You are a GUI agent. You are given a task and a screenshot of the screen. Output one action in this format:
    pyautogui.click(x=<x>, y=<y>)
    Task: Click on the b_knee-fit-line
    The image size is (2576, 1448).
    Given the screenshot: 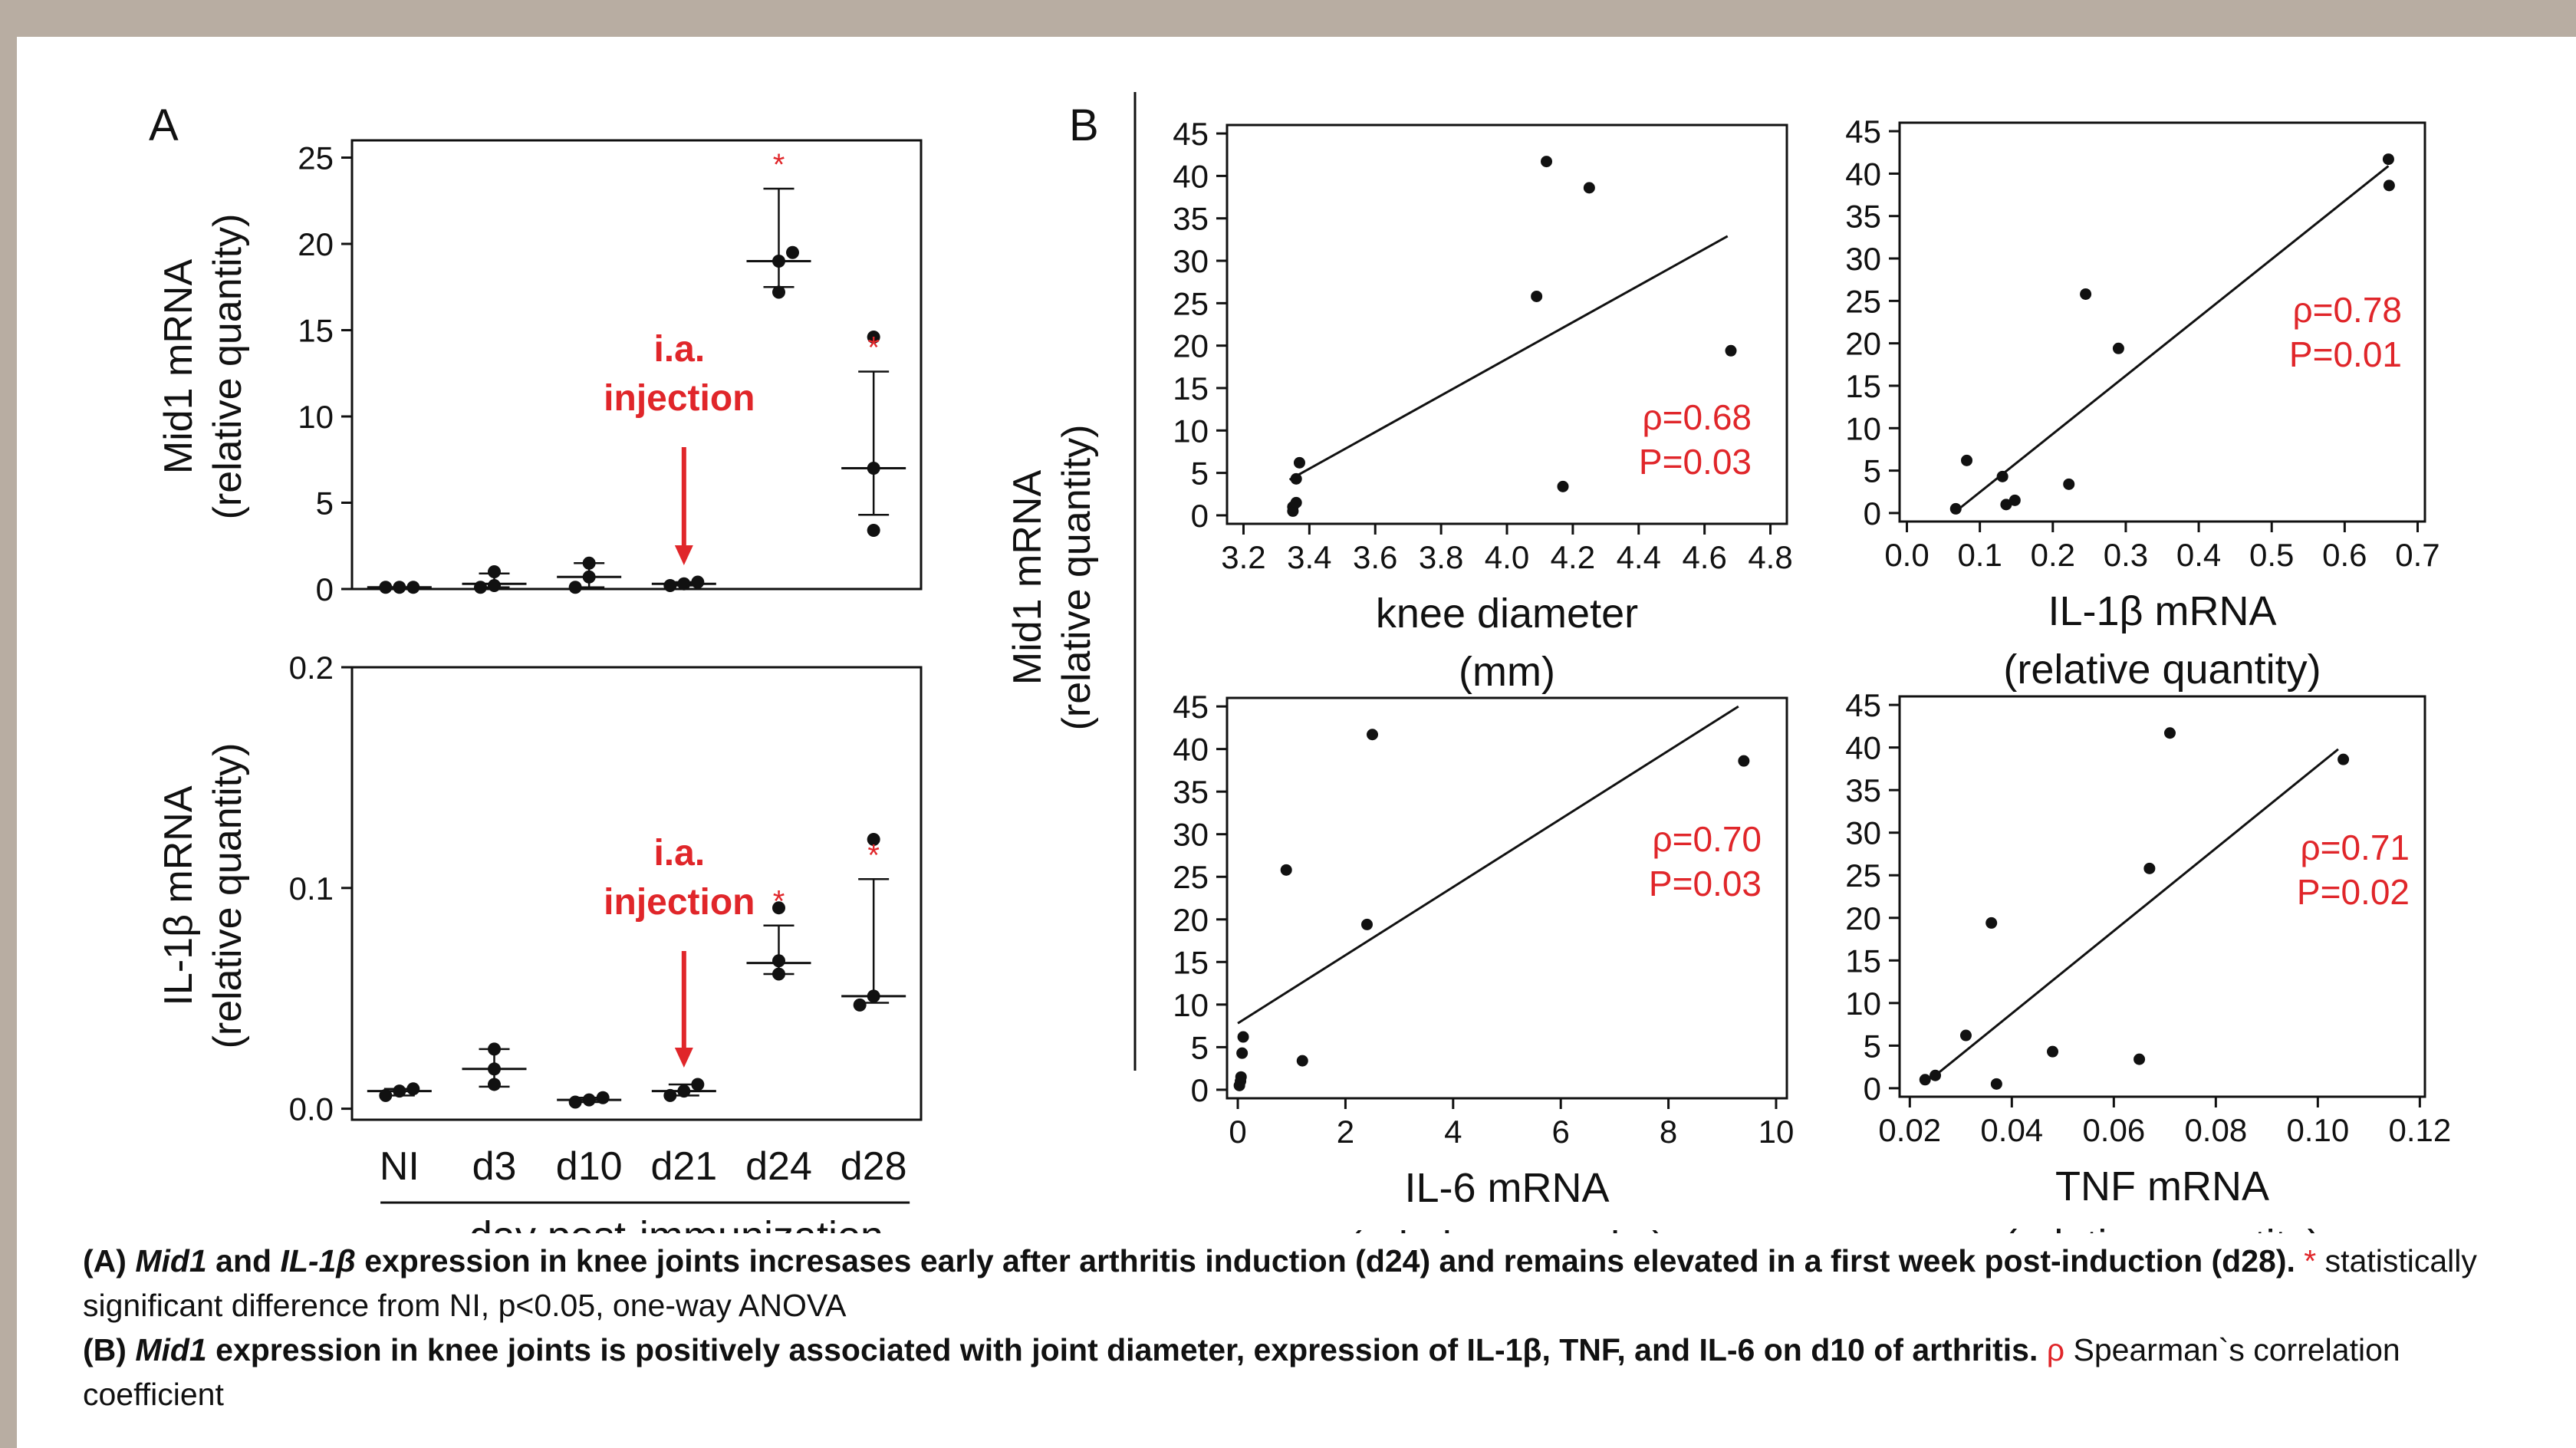 What is the action you would take?
    pyautogui.click(x=1508, y=358)
    